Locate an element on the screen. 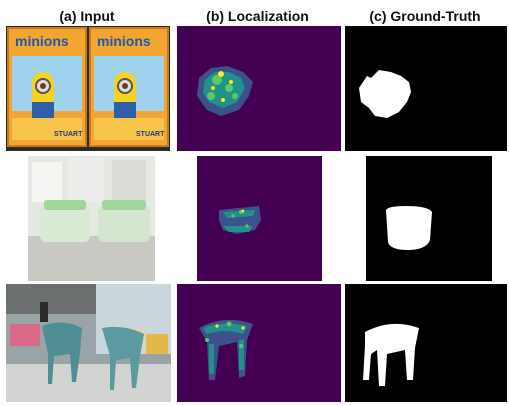 Image resolution: width=509 pixels, height=406 pixels. column-header-localization: (b) Localization is located at coordinates (257, 16).